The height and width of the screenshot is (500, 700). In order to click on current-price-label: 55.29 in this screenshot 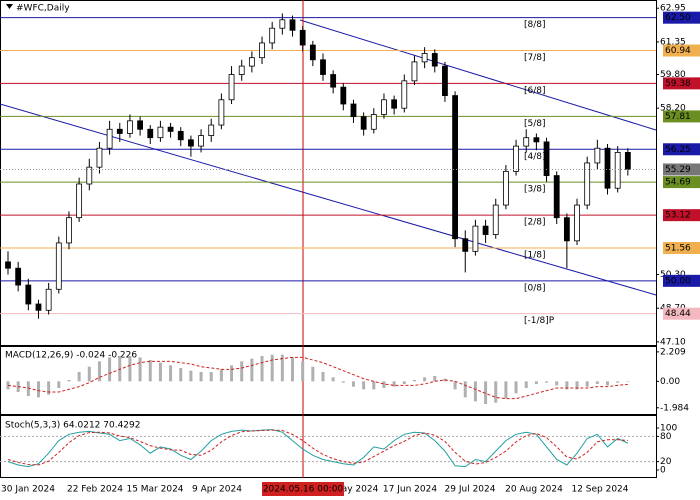, I will do `click(678, 170)`.